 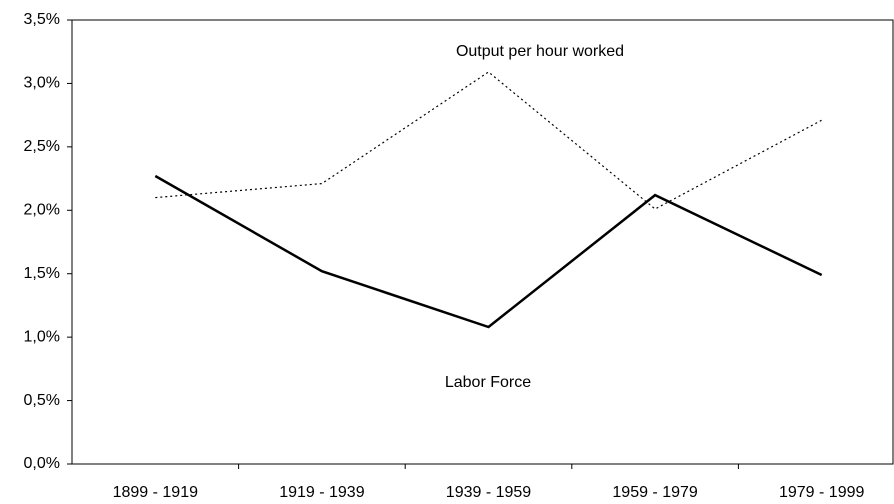 I want to click on y-tick-label: 0,0%, so click(x=42, y=463).